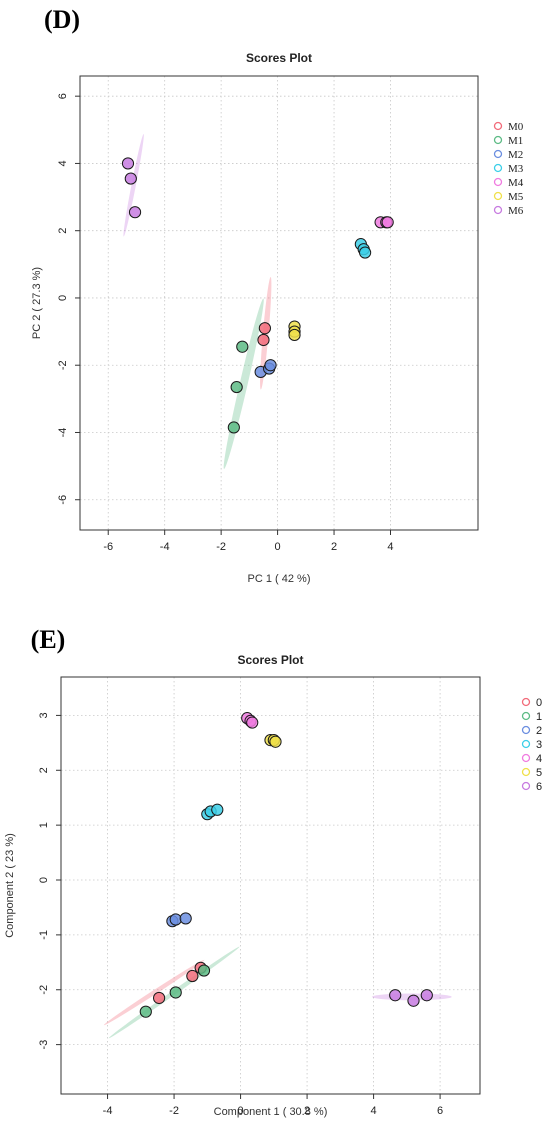 The image size is (550, 1126). What do you see at coordinates (440, 1111) in the screenshot?
I see `x-tick-label: 6` at bounding box center [440, 1111].